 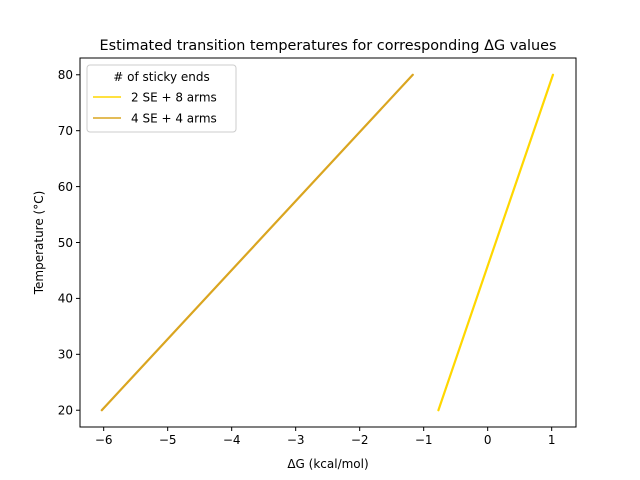 I want to click on x-tick-label: −1, so click(x=424, y=440).